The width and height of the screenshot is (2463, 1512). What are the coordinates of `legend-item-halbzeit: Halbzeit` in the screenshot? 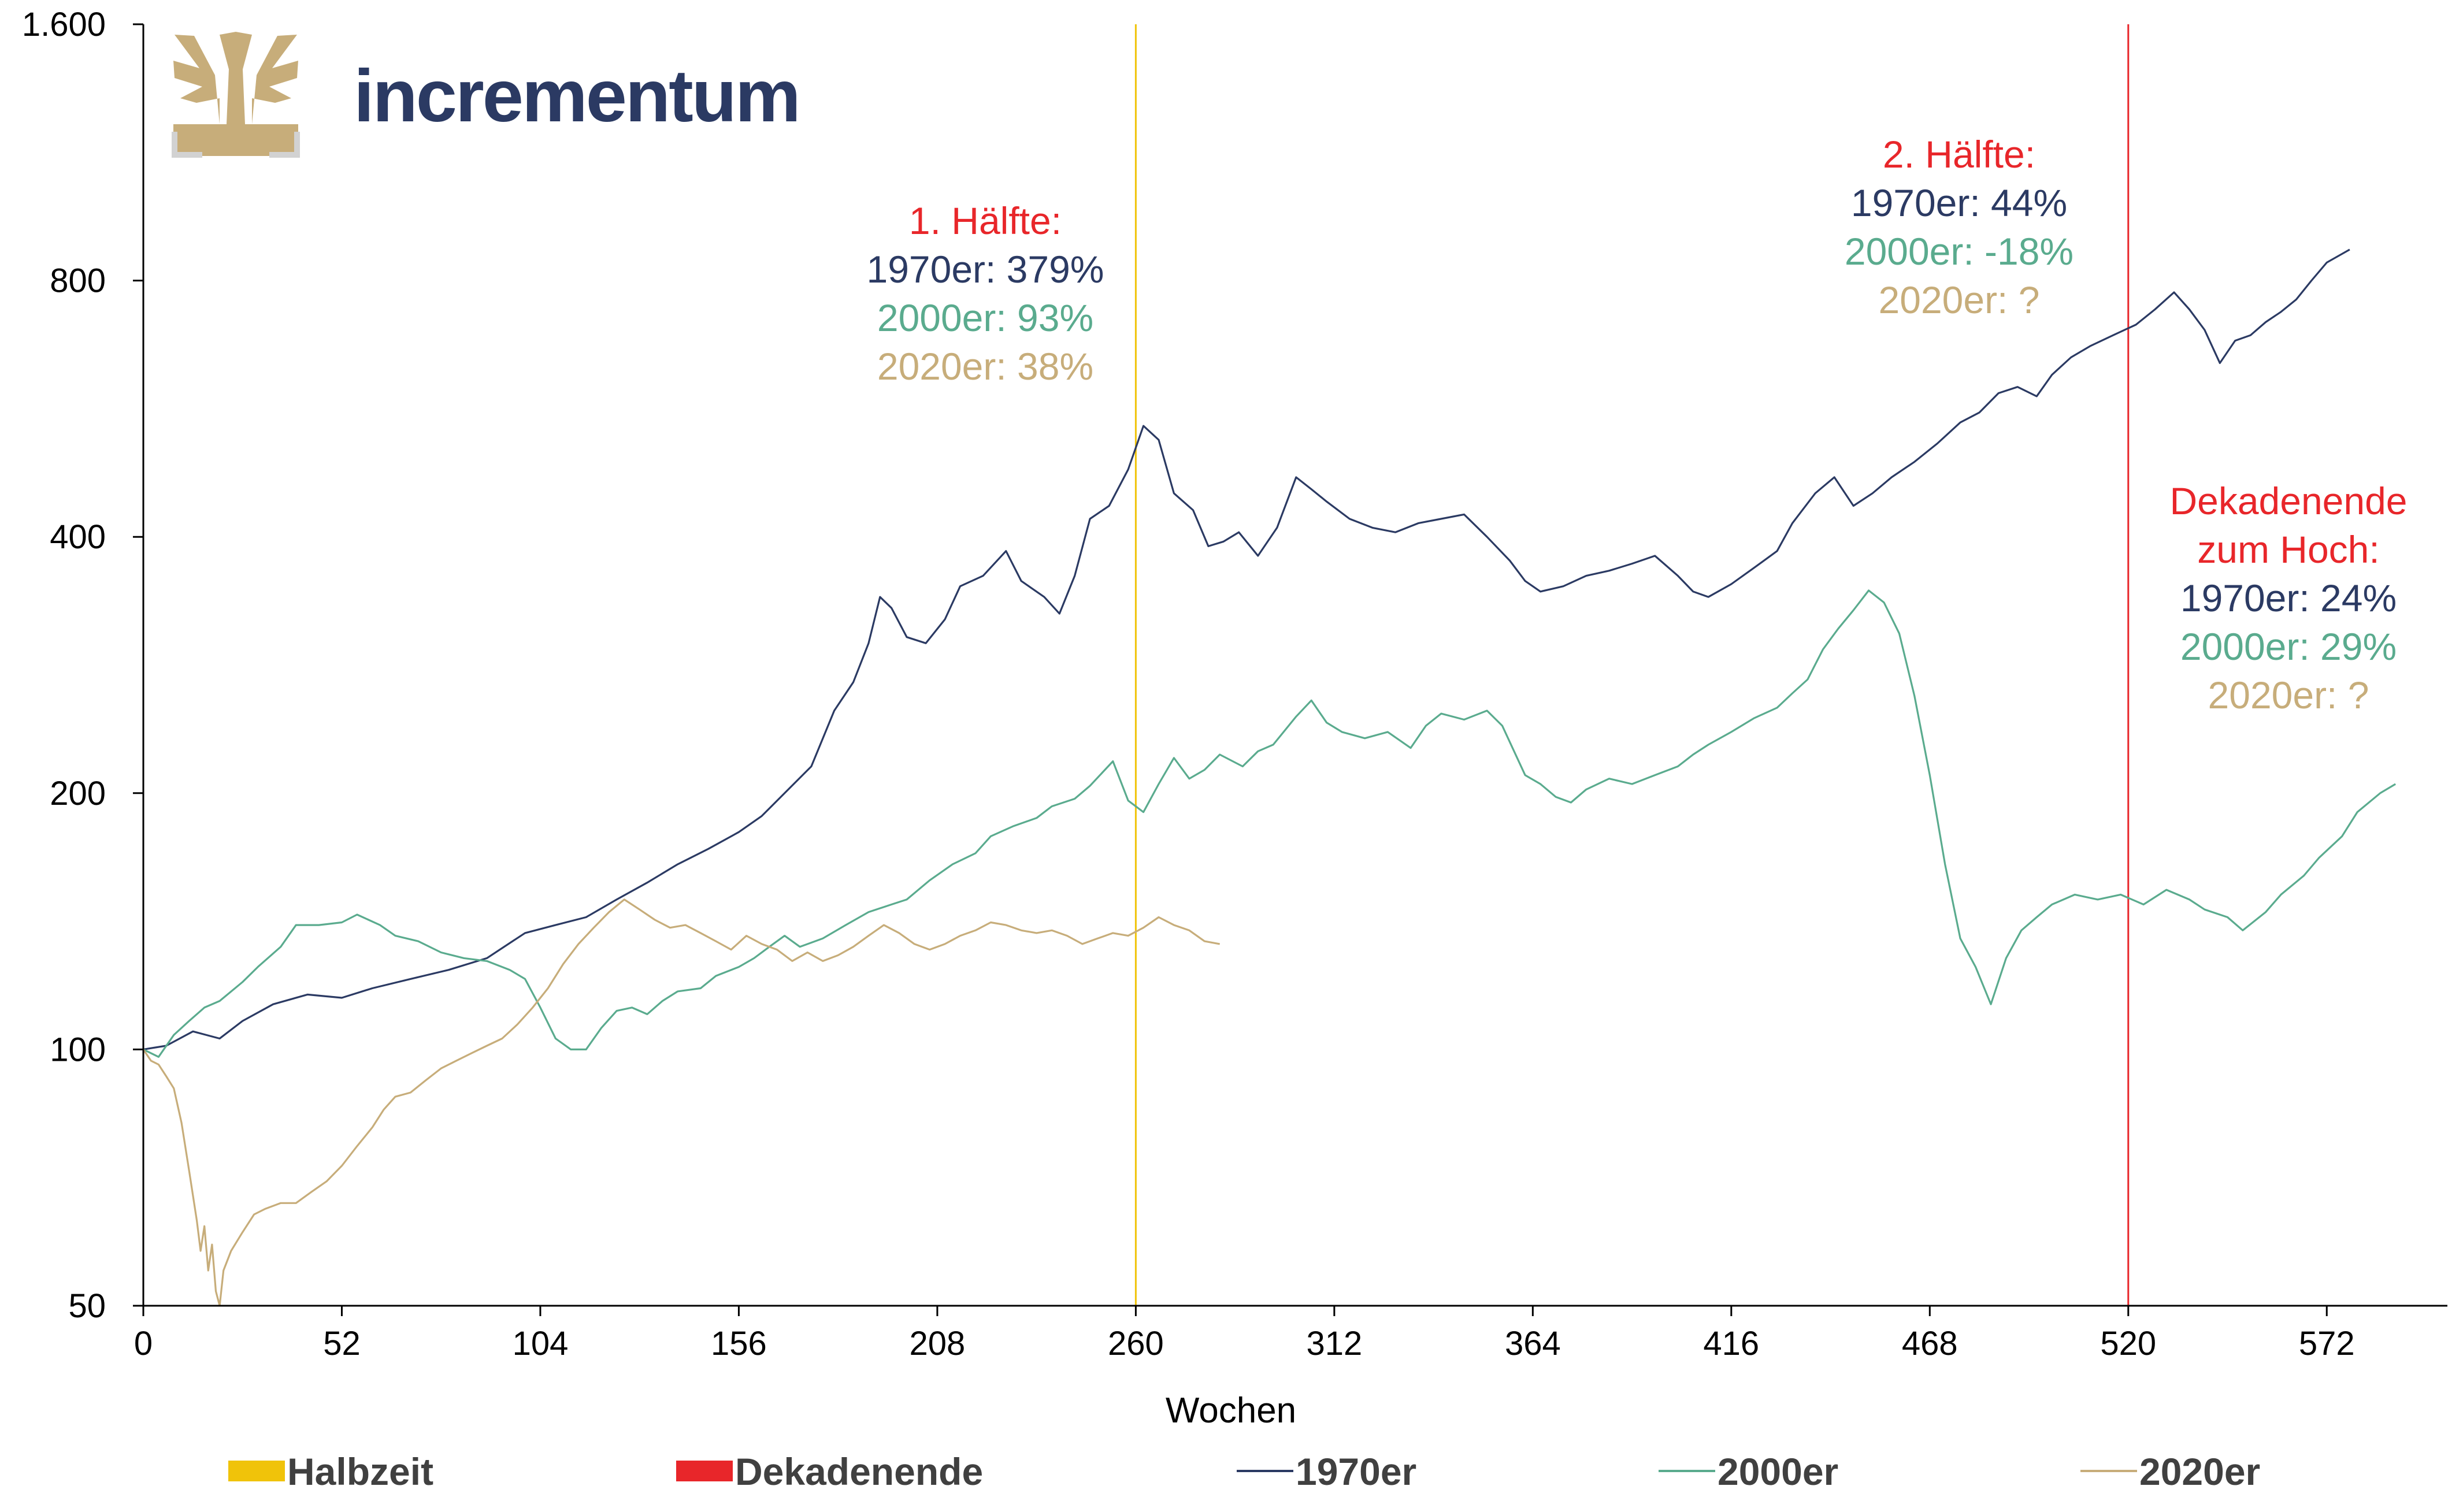 It's located at (330, 1471).